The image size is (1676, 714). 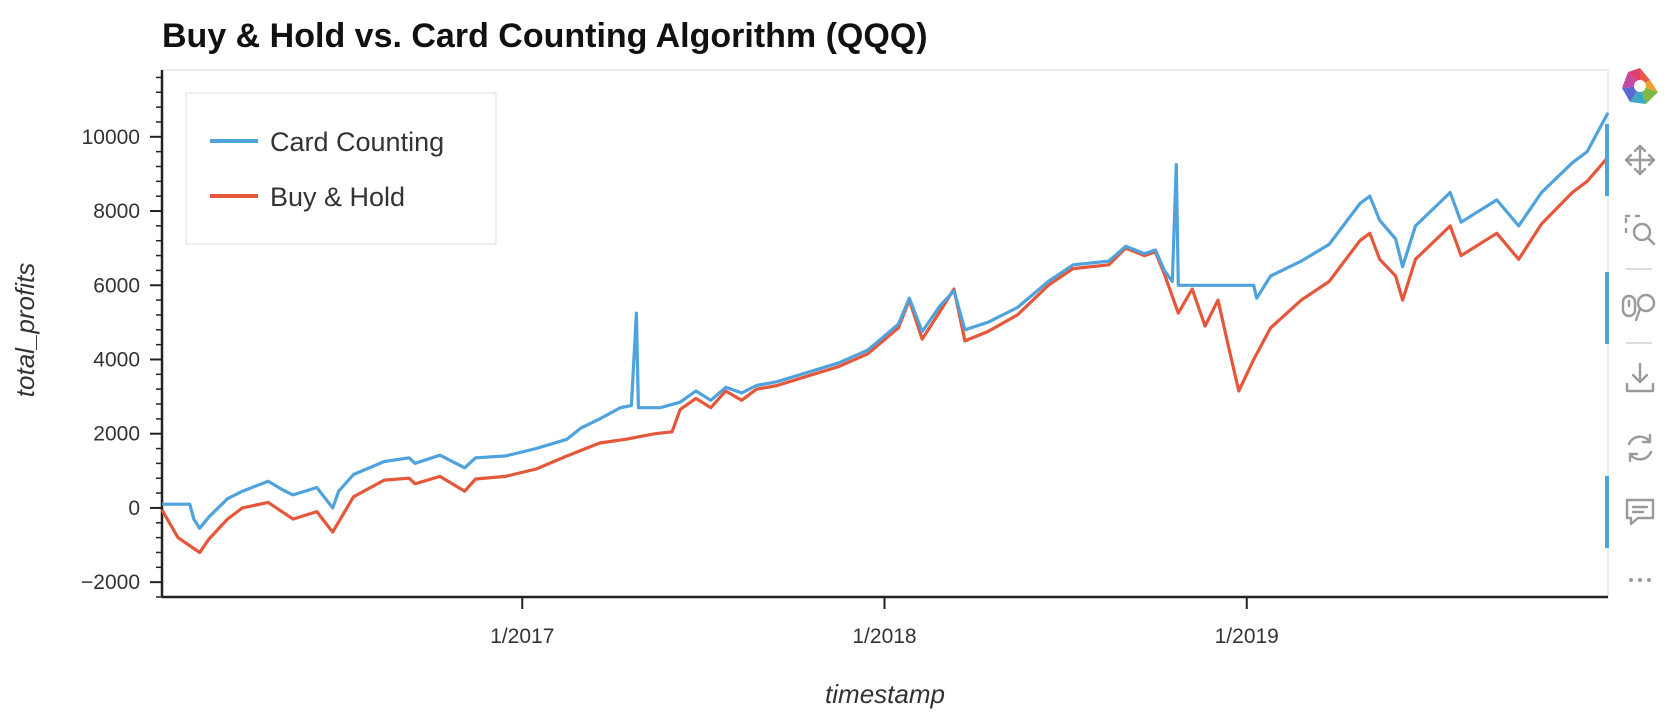 I want to click on x-tick-label: 1/2017, so click(x=522, y=636).